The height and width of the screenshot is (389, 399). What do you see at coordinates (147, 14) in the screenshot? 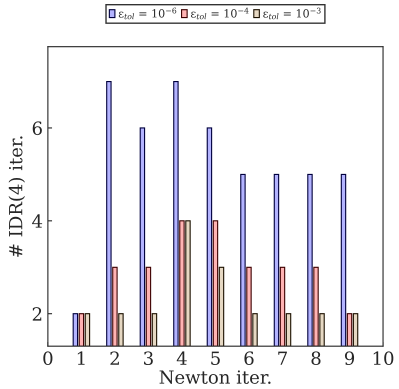
I see `legend-label: ε$_{tol}$ = 10$^{−6}$` at bounding box center [147, 14].